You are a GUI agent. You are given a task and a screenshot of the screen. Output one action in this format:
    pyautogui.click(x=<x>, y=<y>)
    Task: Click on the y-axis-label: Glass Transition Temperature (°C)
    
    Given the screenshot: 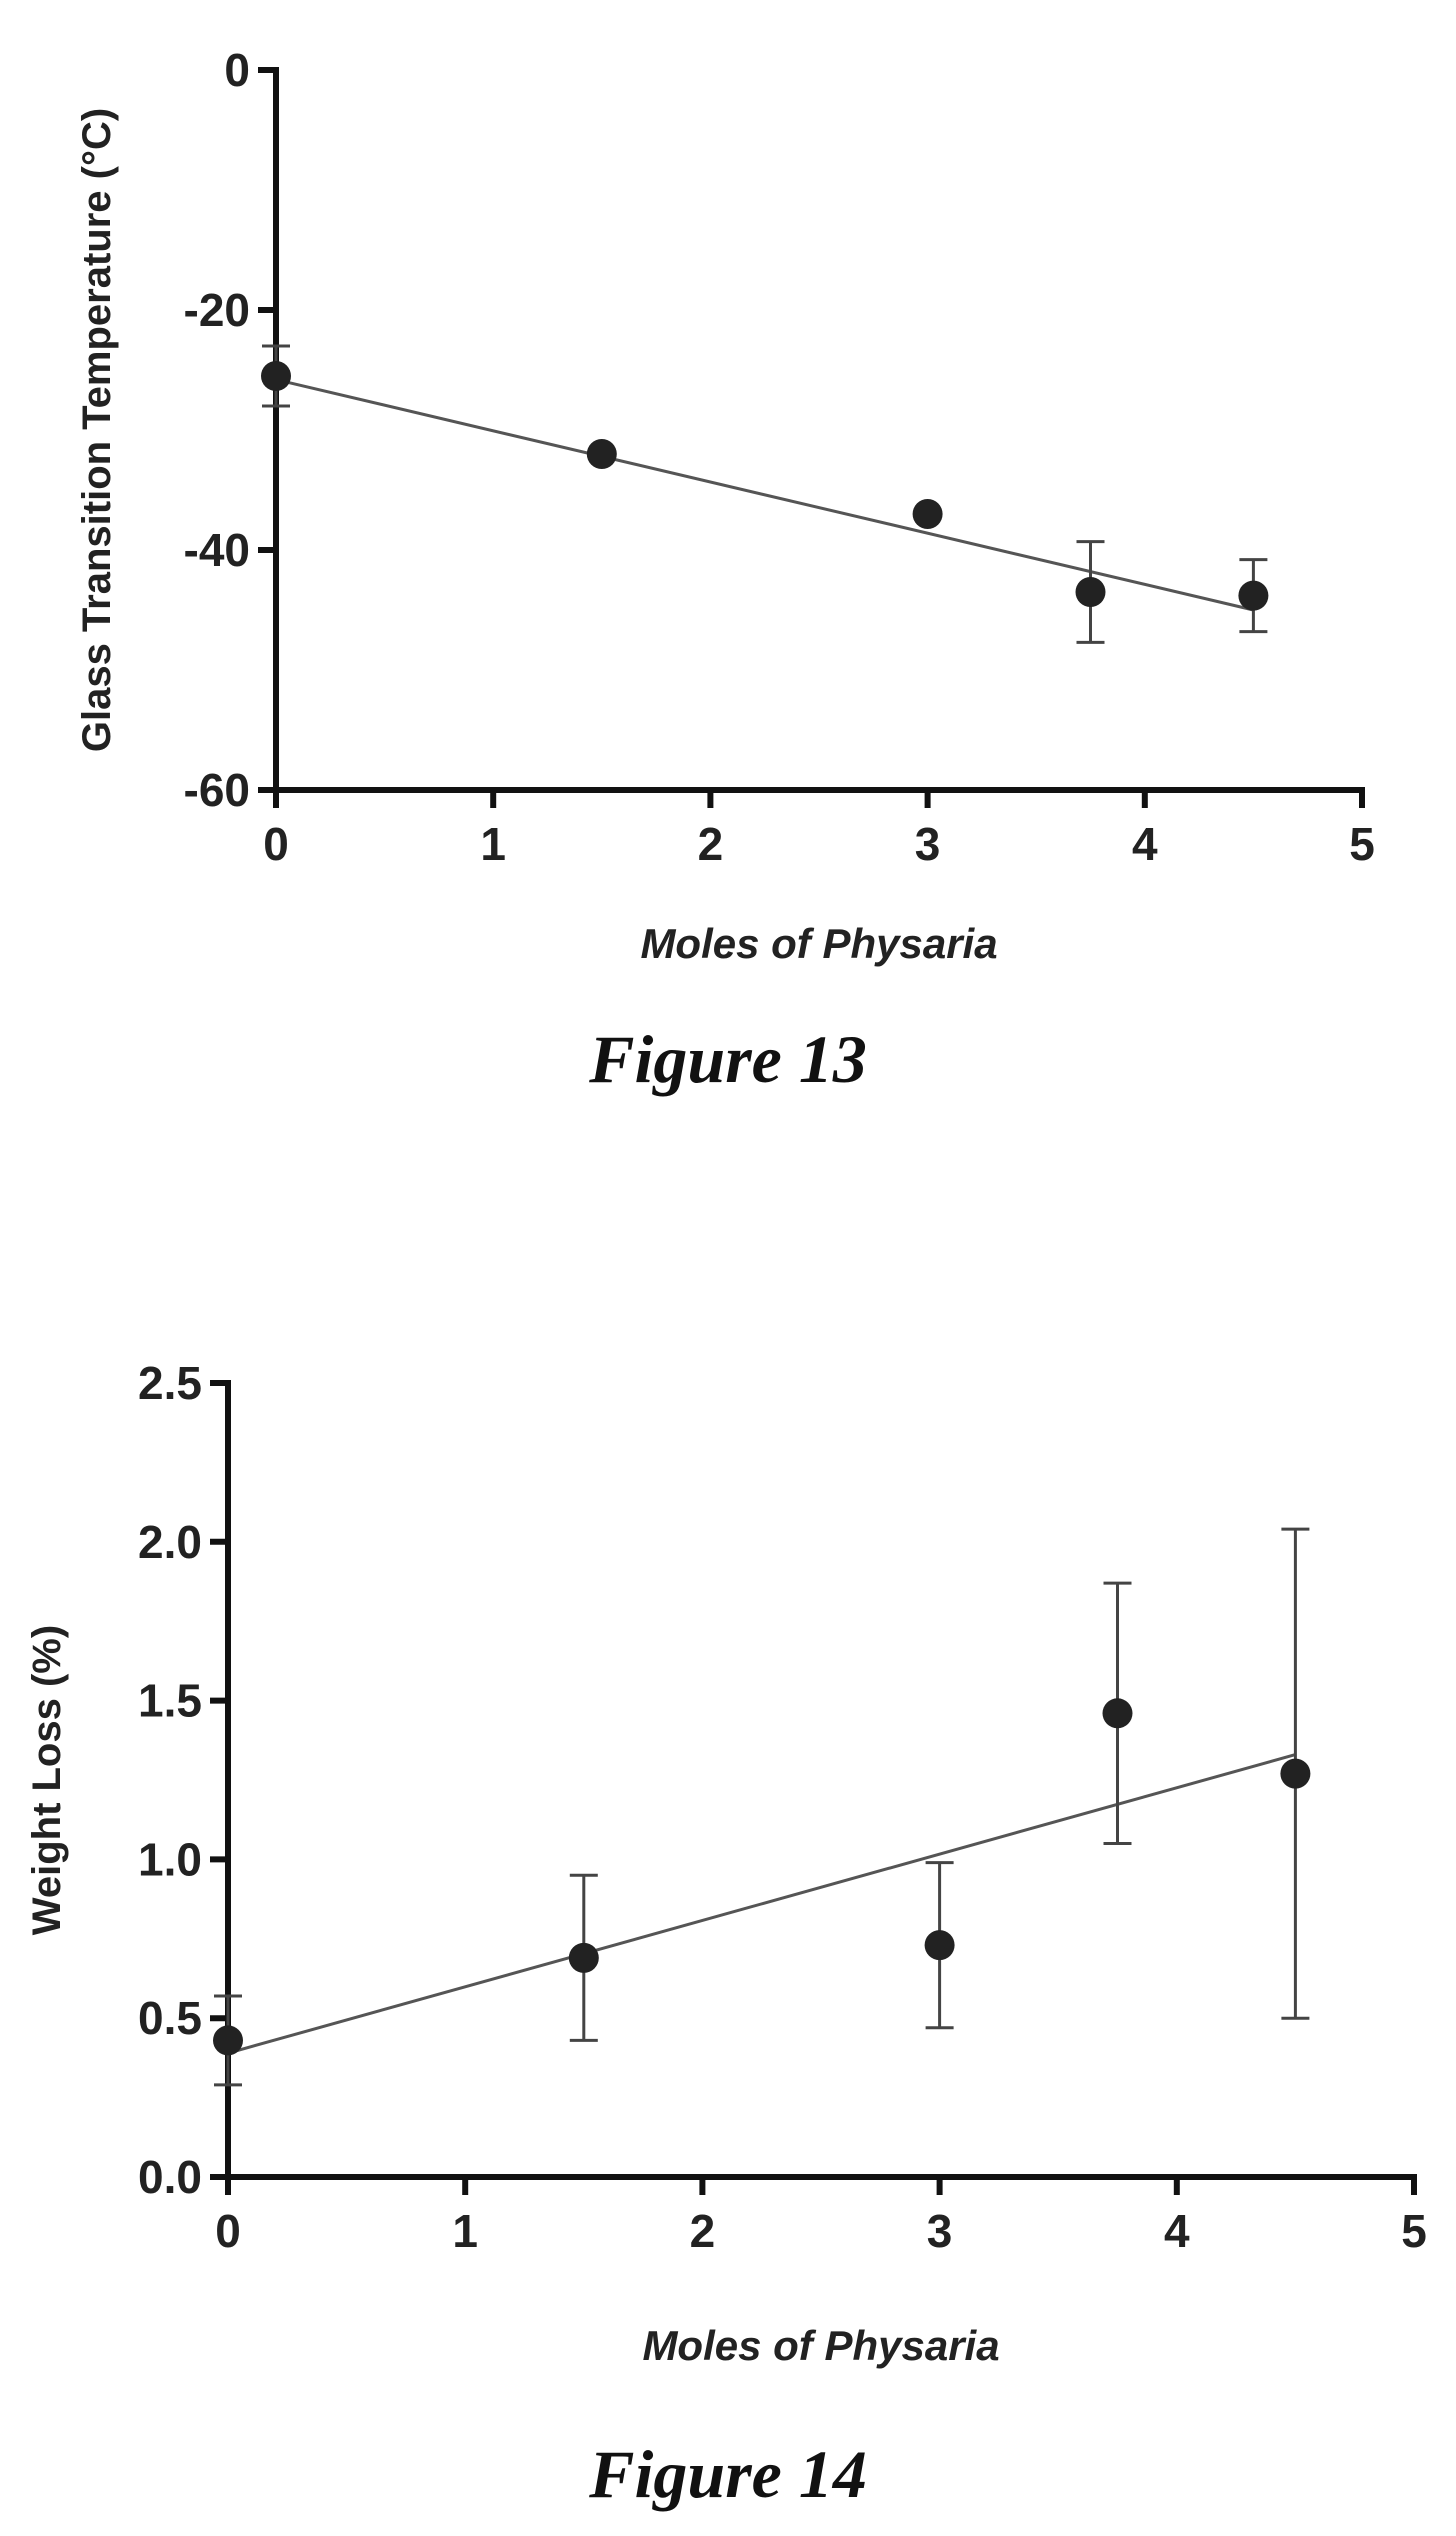 What is the action you would take?
    pyautogui.click(x=97, y=430)
    